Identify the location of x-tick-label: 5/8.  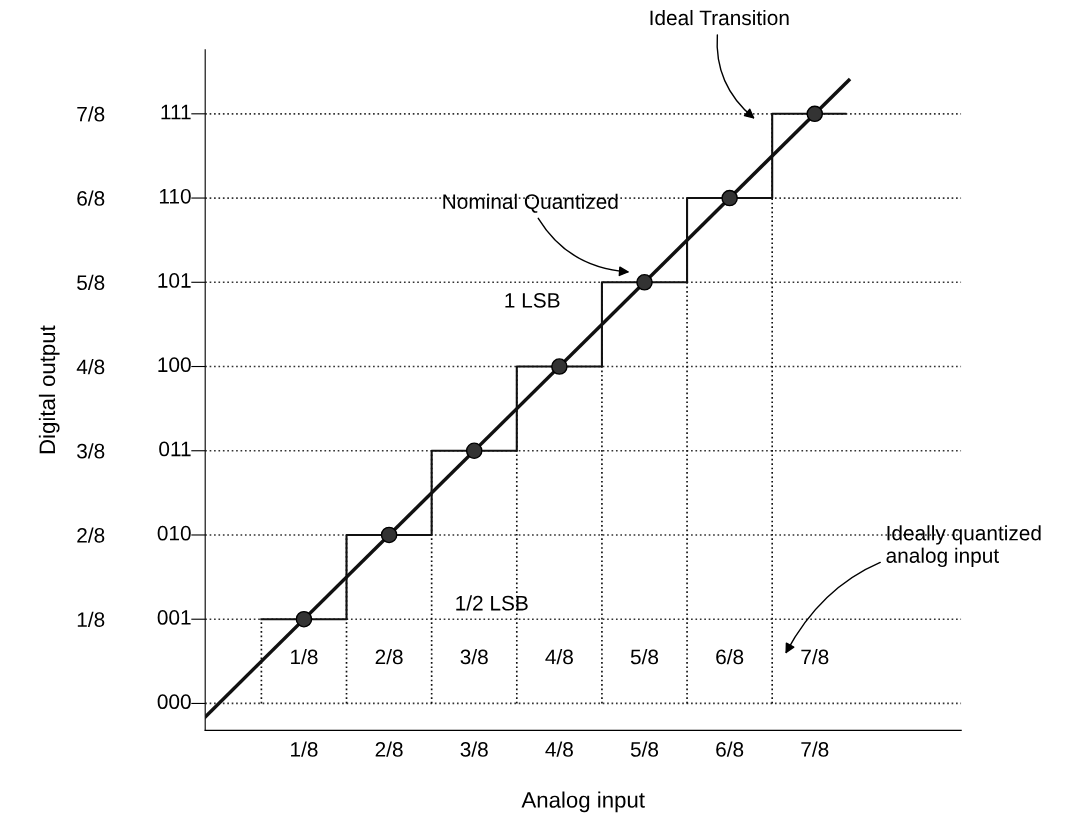
(644, 656).